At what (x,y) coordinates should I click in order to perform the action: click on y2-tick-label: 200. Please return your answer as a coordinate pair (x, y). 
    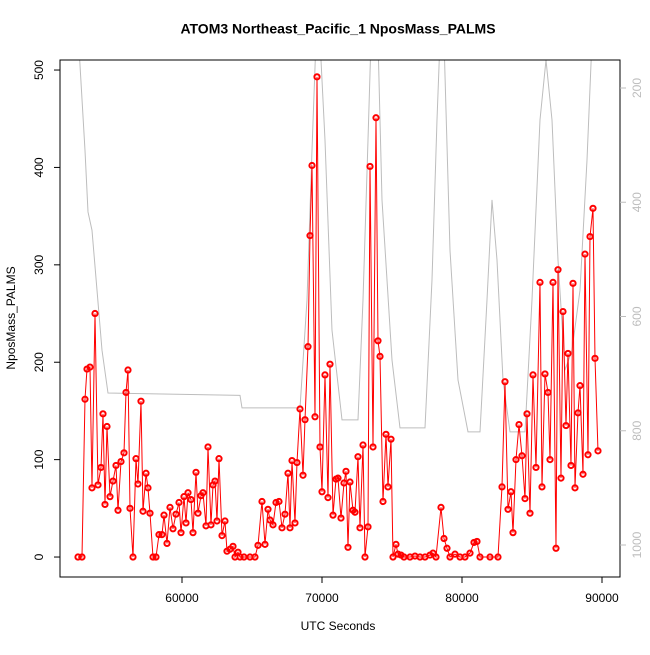
    Looking at the image, I should click on (637, 88).